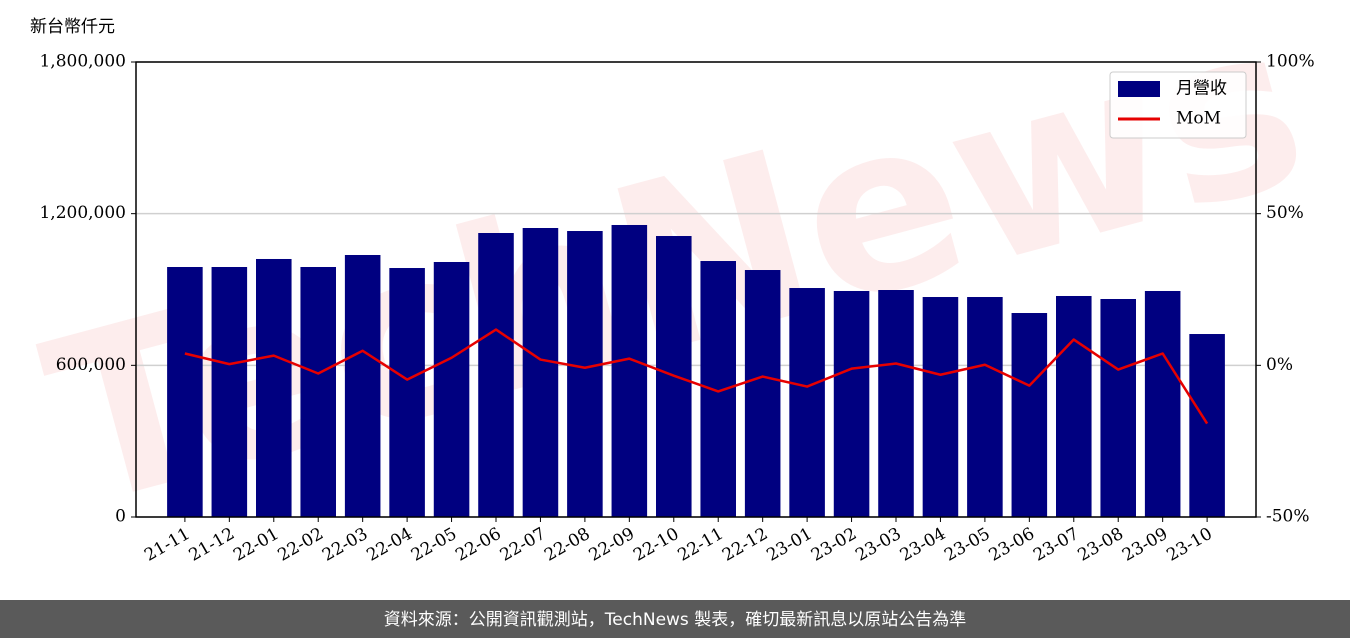 Image resolution: width=1350 pixels, height=638 pixels. I want to click on y-tick-label: 1,200,000, so click(82, 213).